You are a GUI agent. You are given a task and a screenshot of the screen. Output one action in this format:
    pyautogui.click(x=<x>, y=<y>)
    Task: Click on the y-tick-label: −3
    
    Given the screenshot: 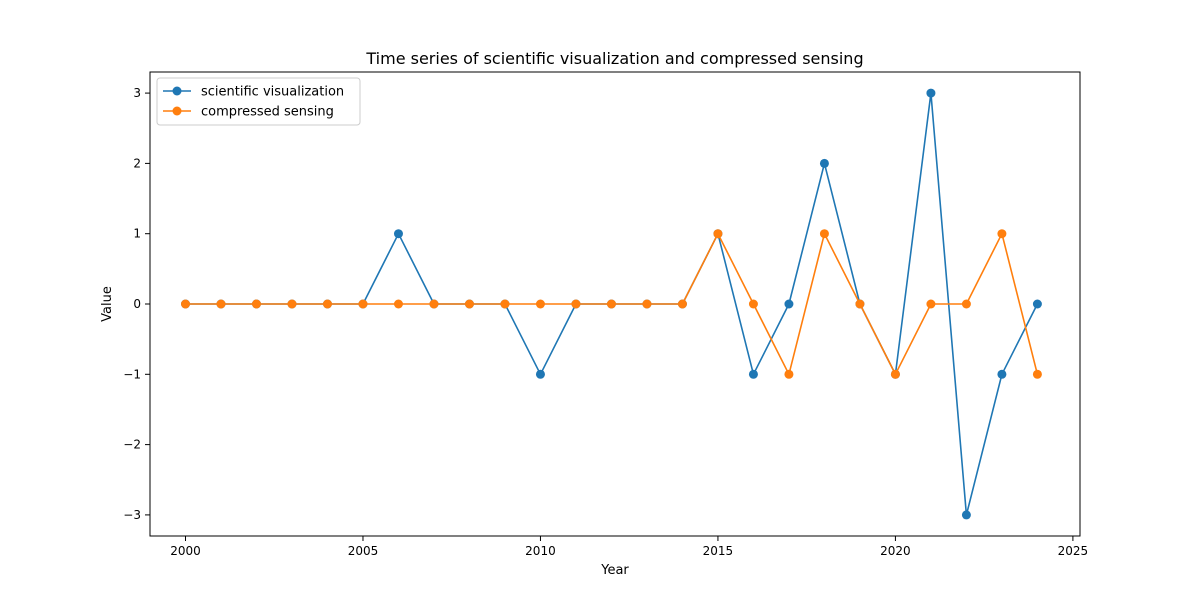 What is the action you would take?
    pyautogui.click(x=132, y=515)
    